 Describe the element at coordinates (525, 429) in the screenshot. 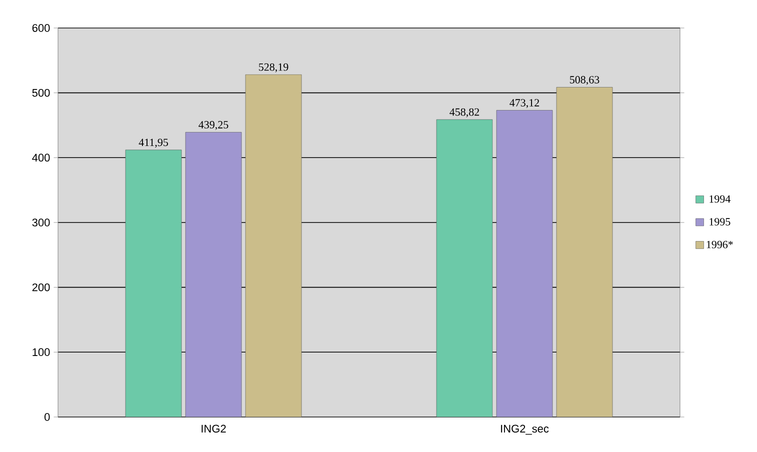

I see `x-tick-label: ING2_sec` at that location.